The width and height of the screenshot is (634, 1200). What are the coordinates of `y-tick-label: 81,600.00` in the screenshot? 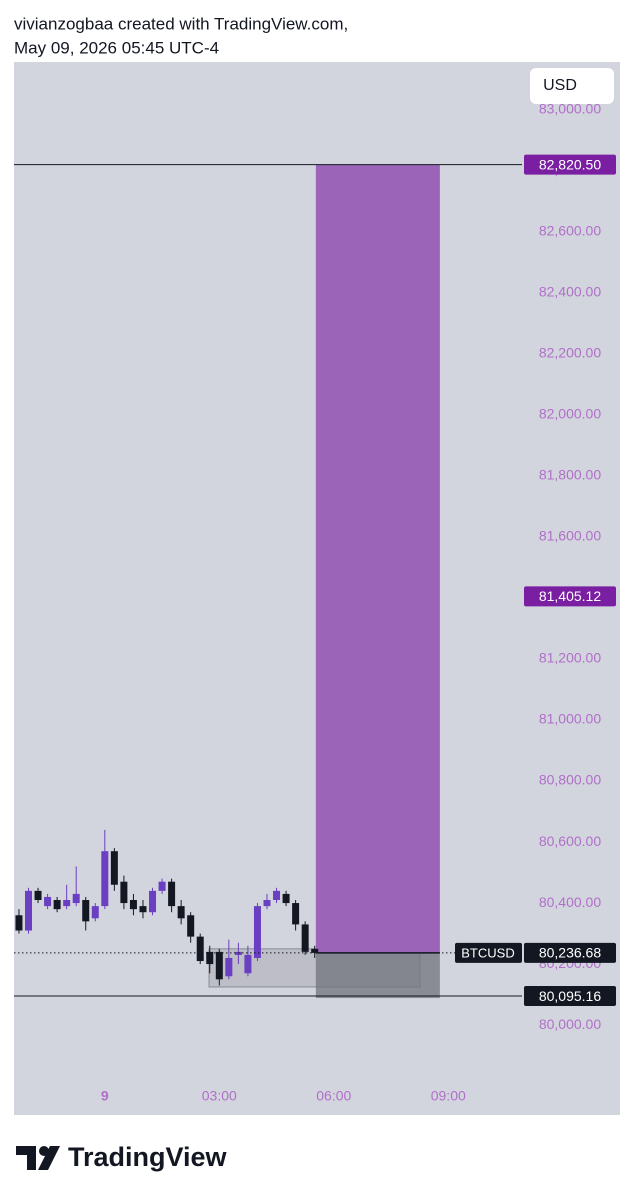 It's located at (570, 536).